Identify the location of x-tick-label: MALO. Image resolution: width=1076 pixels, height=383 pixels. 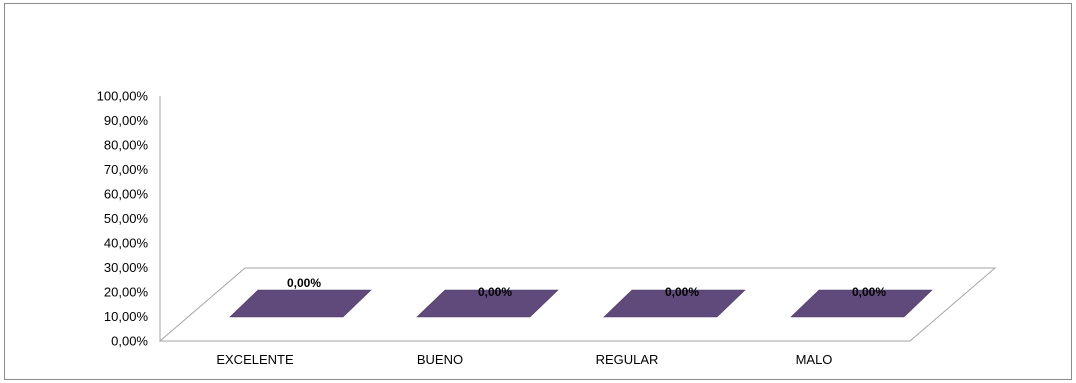
(814, 359).